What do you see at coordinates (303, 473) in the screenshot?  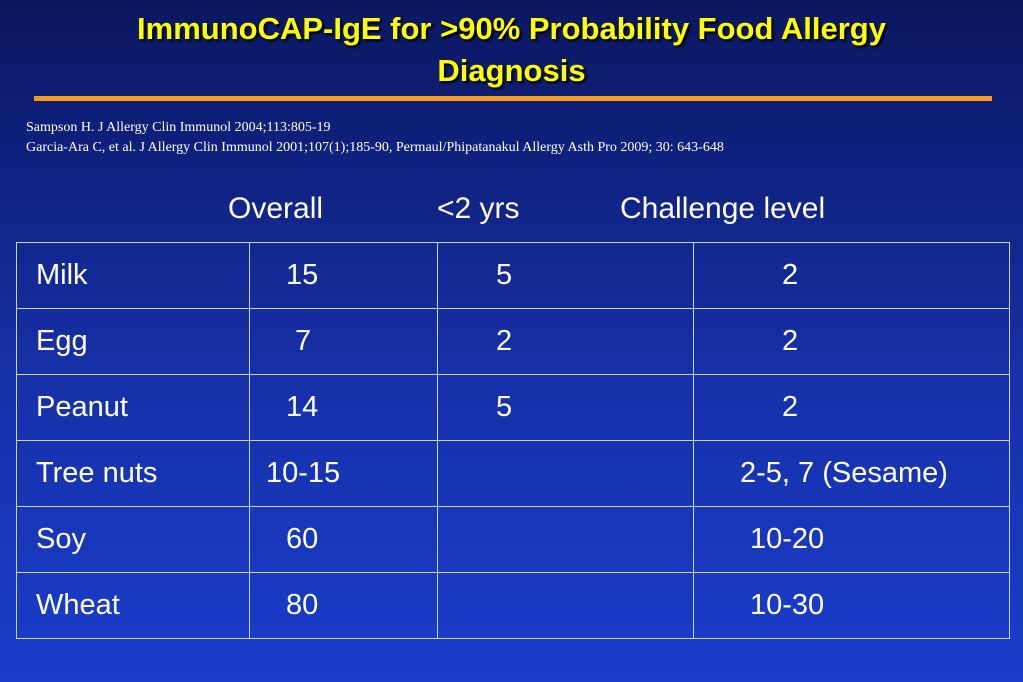 I see `overall-value: 10-15` at bounding box center [303, 473].